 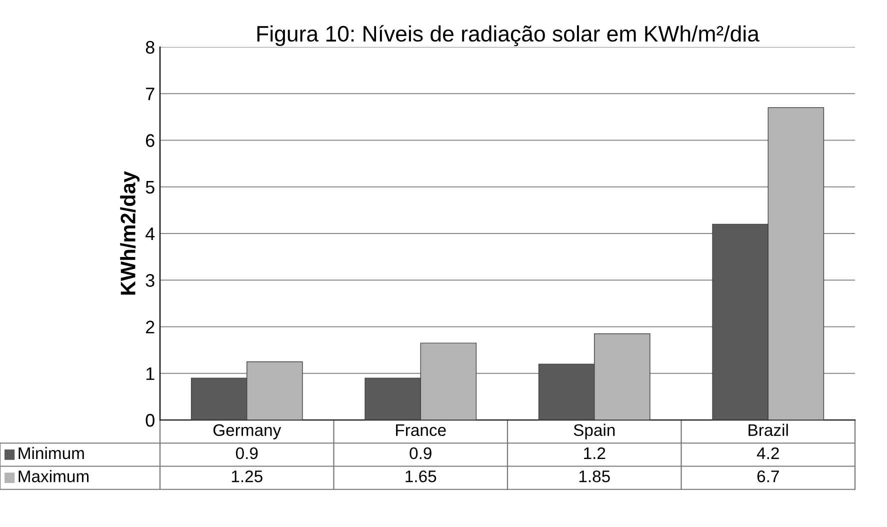 What do you see at coordinates (150, 420) in the screenshot?
I see `y-tick-label: 0` at bounding box center [150, 420].